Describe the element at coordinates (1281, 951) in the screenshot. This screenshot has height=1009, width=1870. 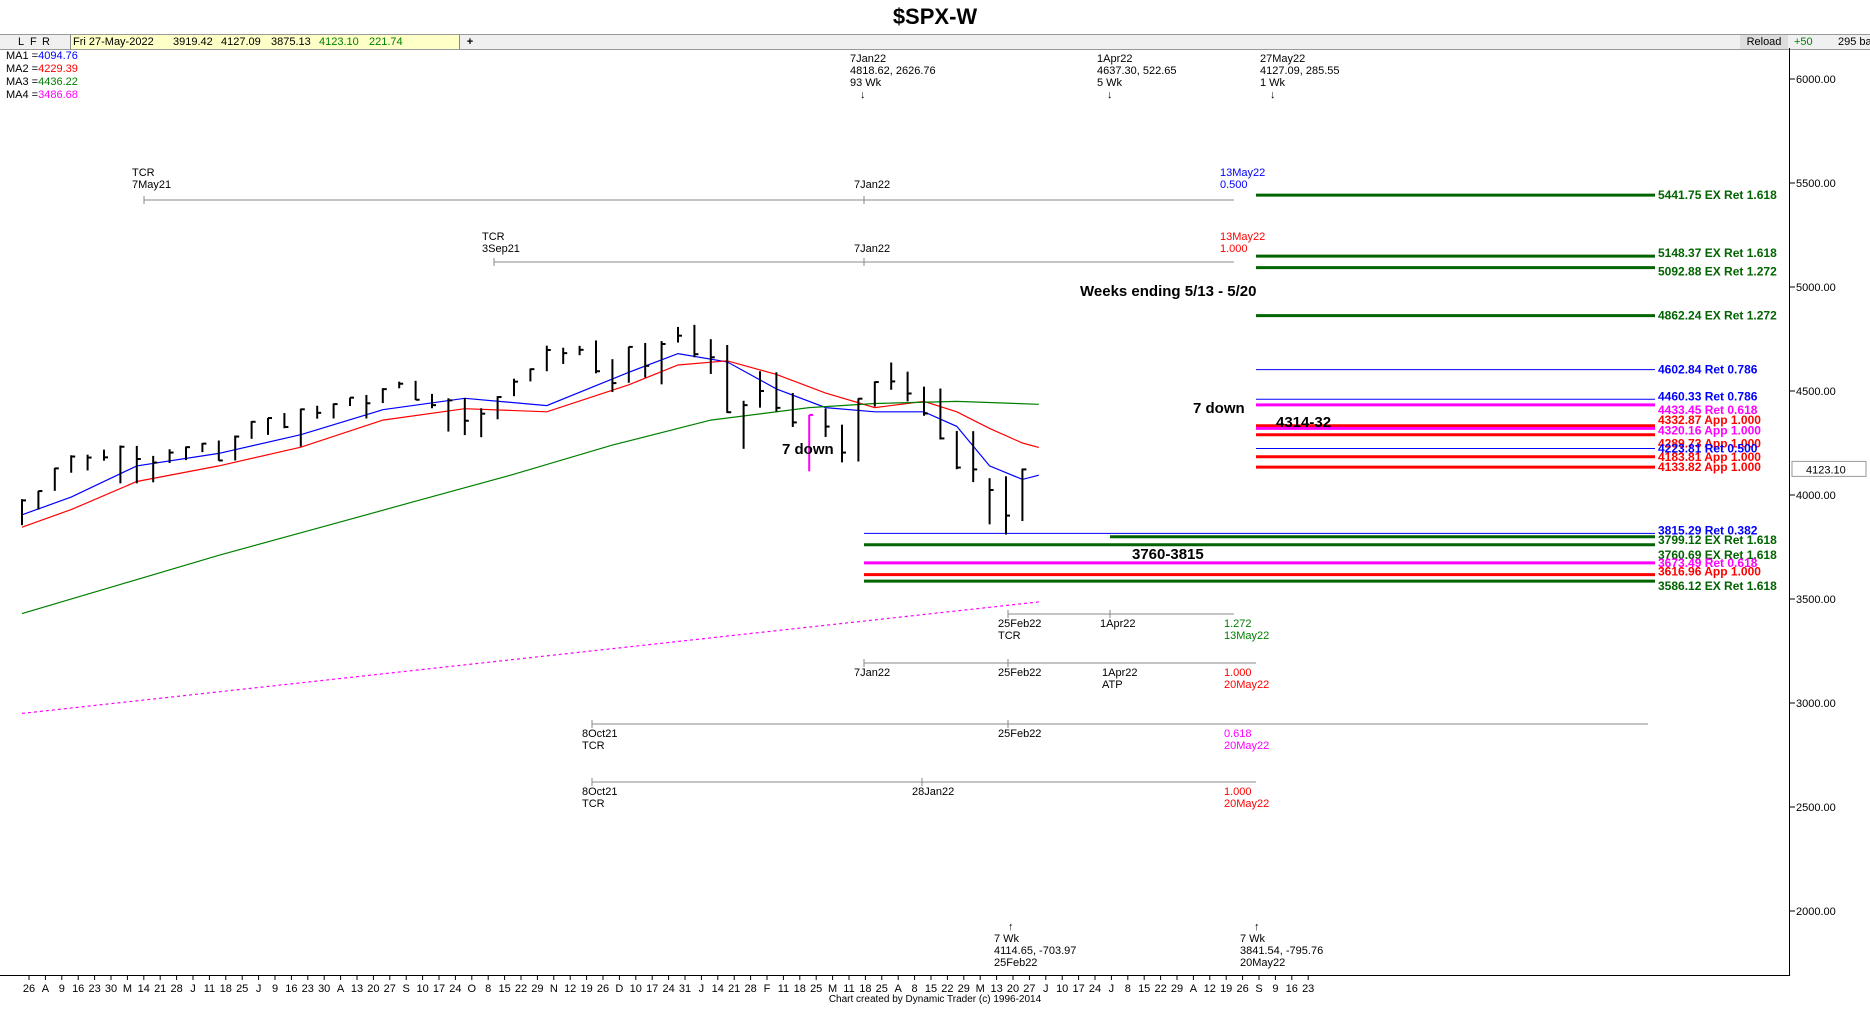
I see `bottom-marker-text: 3841.54, -795.76` at that location.